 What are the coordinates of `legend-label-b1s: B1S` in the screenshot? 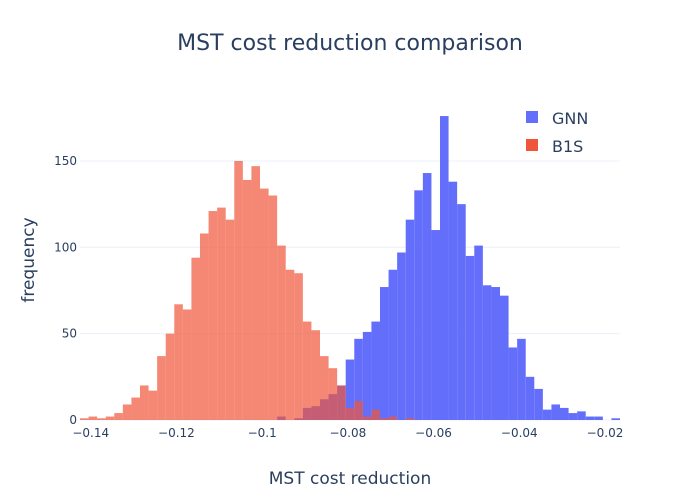 It's located at (567, 146).